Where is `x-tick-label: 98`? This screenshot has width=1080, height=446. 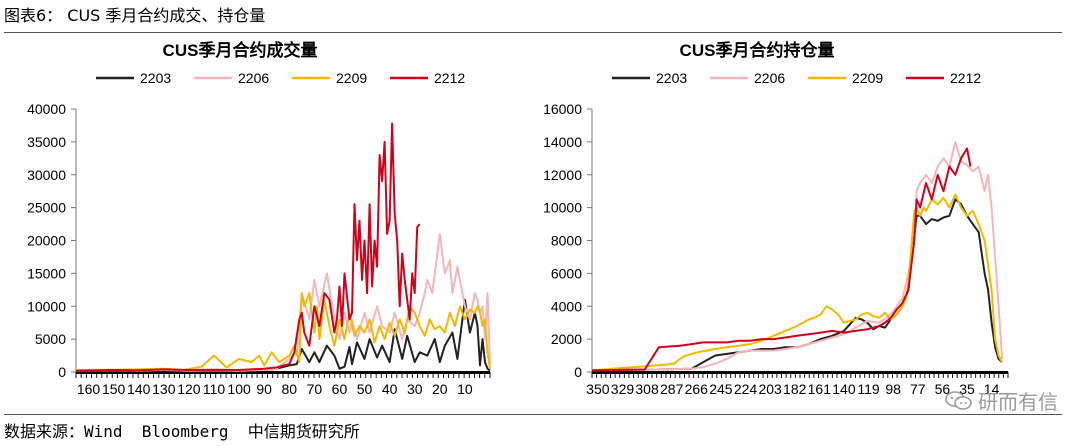 x-tick-label: 98 is located at coordinates (893, 389).